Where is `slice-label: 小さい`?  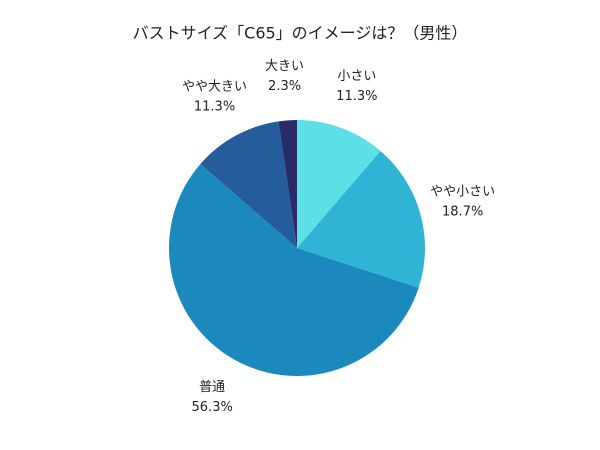 slice-label: 小さい is located at coordinates (356, 76).